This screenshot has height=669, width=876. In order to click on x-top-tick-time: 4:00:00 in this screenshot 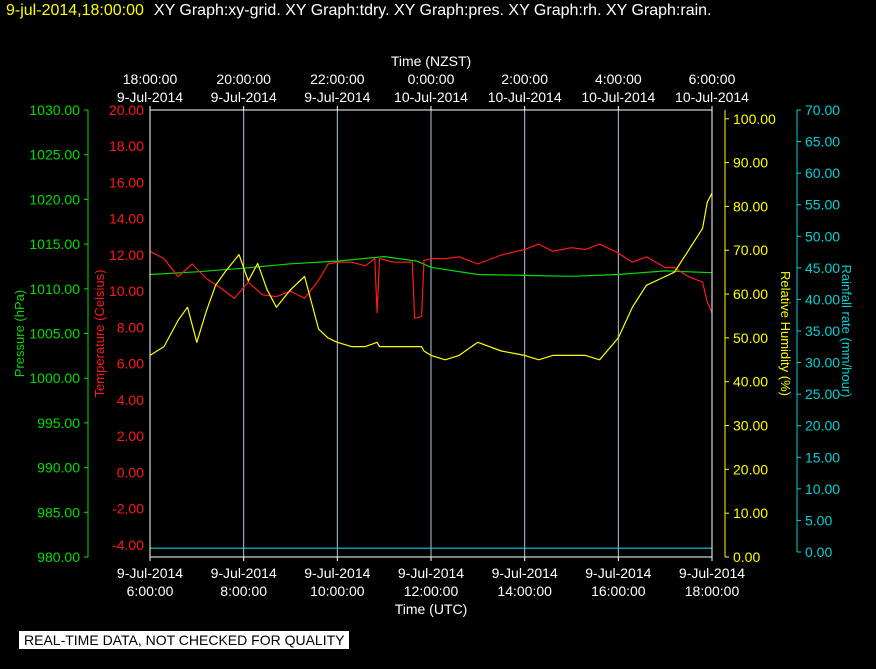, I will do `click(618, 79)`.